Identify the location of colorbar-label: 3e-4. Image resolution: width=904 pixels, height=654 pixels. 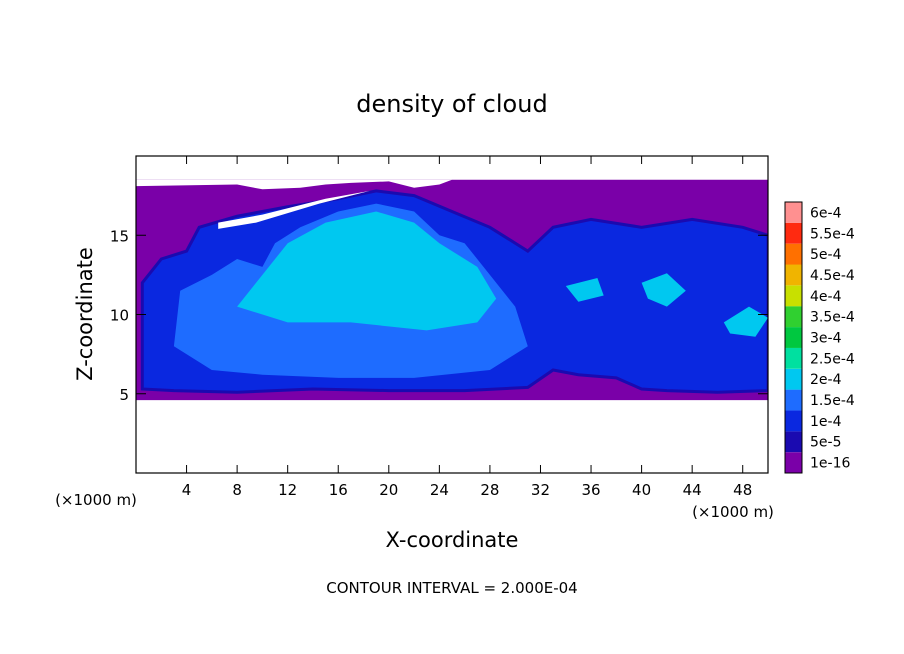
(826, 339).